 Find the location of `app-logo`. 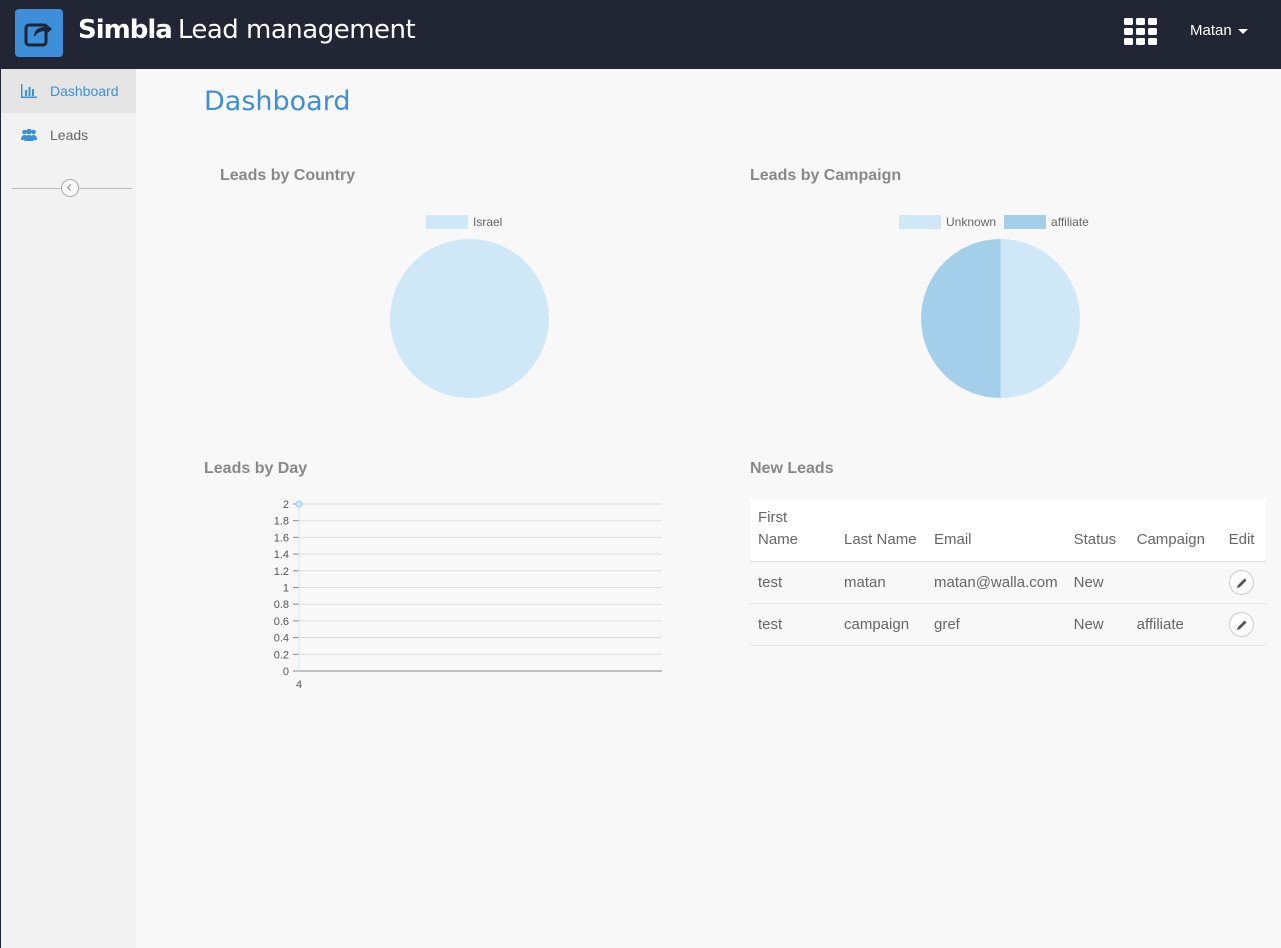

app-logo is located at coordinates (39, 33).